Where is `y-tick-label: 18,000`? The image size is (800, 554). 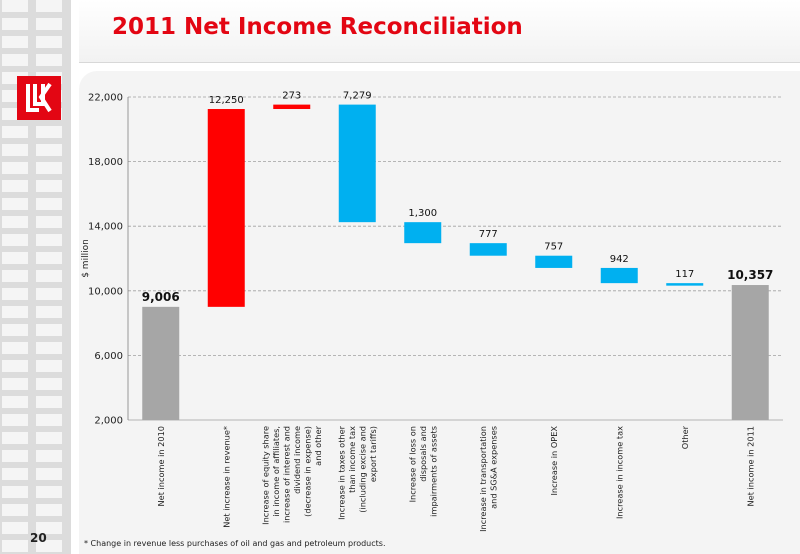
y-tick-label: 18,000 is located at coordinates (105, 162).